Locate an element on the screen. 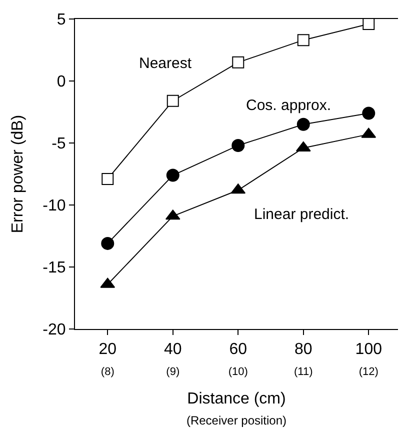 The height and width of the screenshot is (437, 410). y-tick-label: -5 is located at coordinates (59, 144).